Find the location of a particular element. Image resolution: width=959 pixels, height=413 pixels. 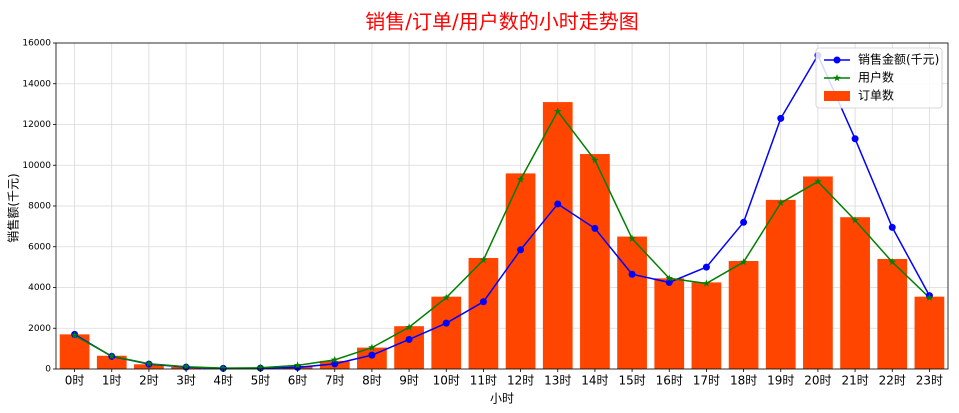

legend-label: 用户数 is located at coordinates (876, 77).